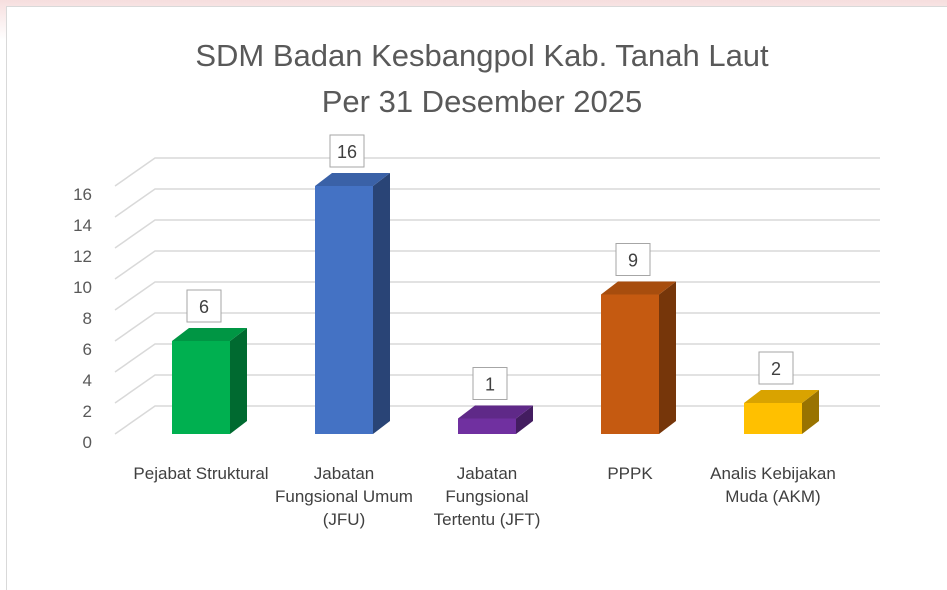  What do you see at coordinates (773, 485) in the screenshot?
I see `x-tick-label: Analis Kebijakan Muda (AKM)` at bounding box center [773, 485].